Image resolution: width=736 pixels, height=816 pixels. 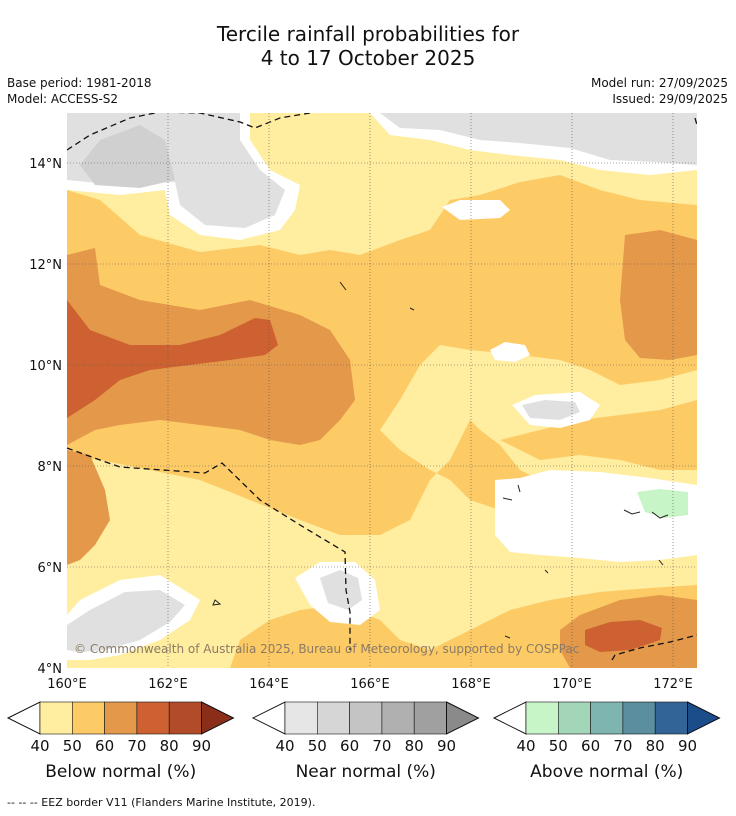 What do you see at coordinates (659, 83) in the screenshot?
I see `model-run: Model run: 27/09/2025` at bounding box center [659, 83].